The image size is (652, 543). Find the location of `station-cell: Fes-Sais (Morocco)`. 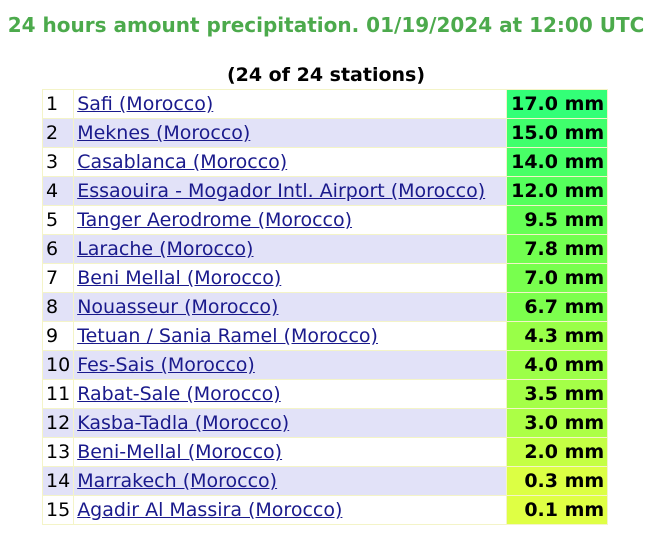

station-cell: Fes-Sais (Morocco) is located at coordinates (290, 365).